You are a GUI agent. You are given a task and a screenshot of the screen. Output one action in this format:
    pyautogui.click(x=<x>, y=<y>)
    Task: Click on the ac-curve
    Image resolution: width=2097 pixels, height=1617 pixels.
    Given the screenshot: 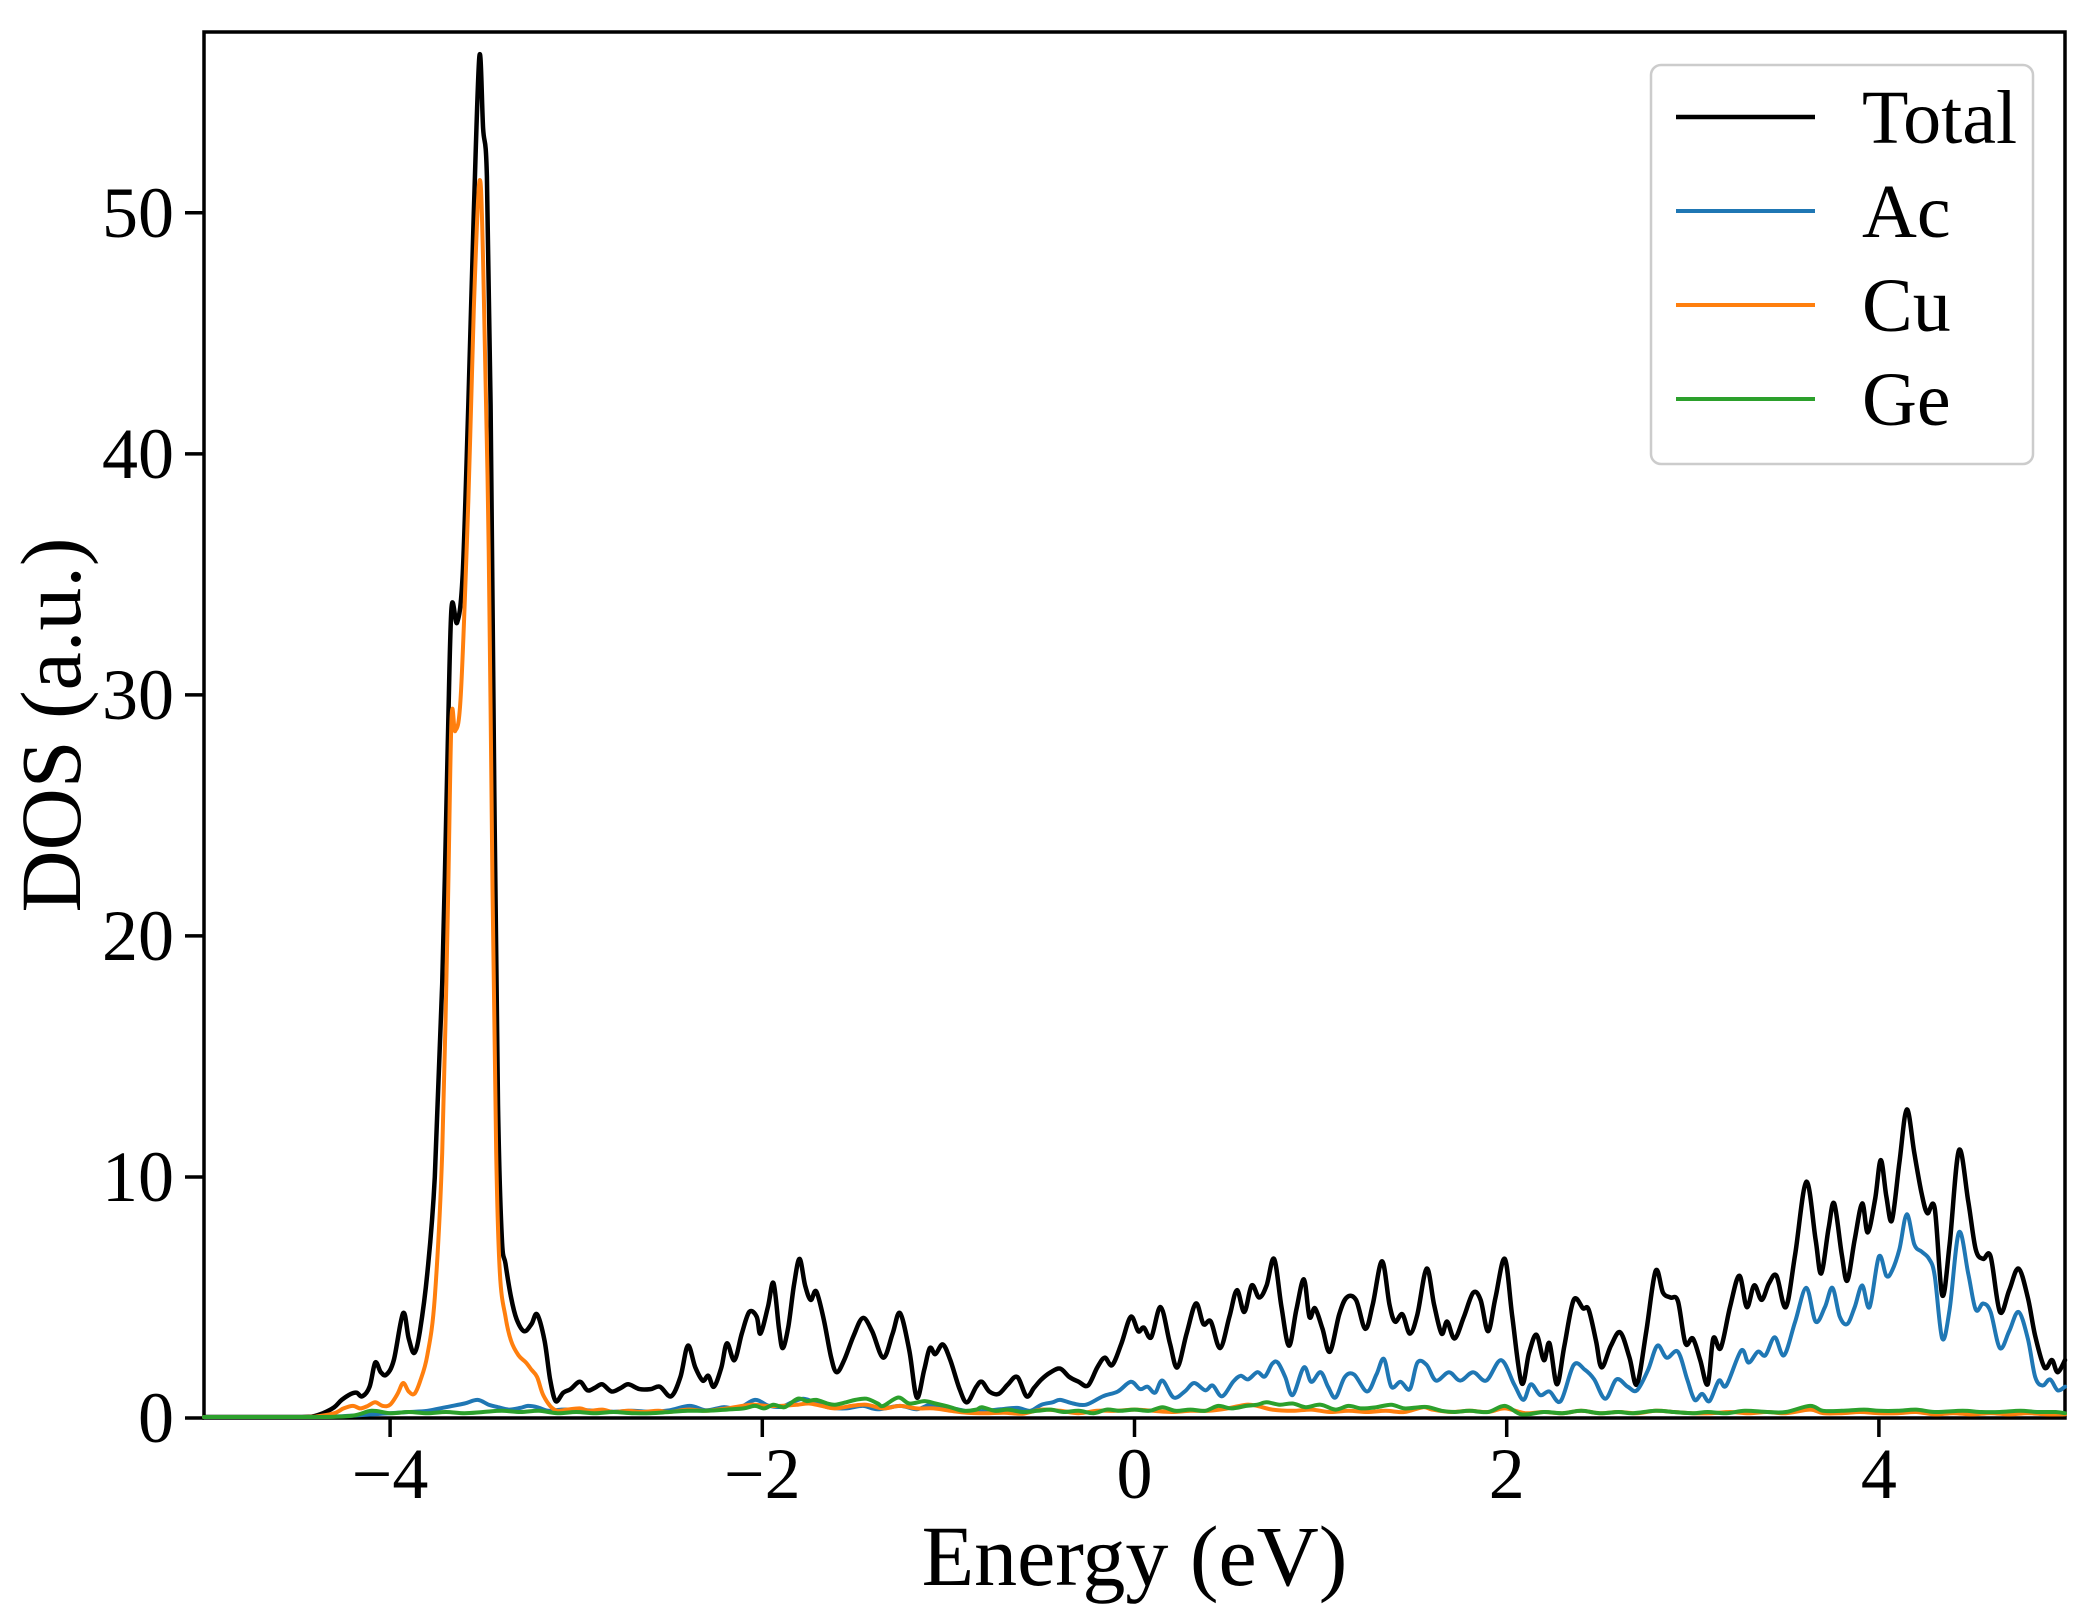 What is the action you would take?
    pyautogui.click(x=1134, y=1316)
    